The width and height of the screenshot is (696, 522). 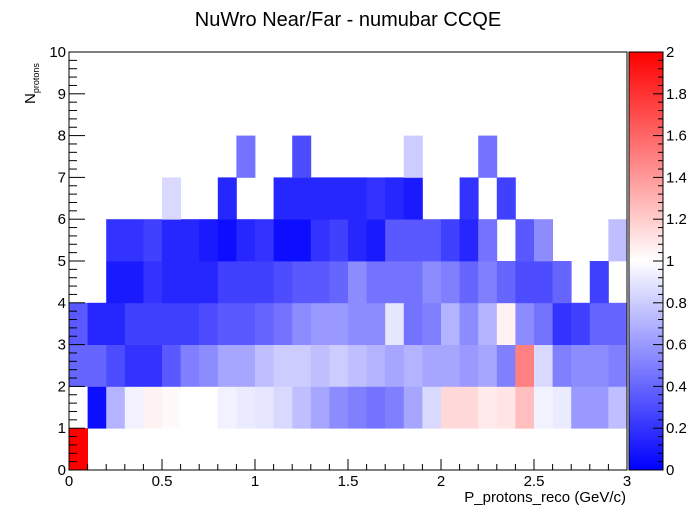 I want to click on colorbar-tick-label: 0.6, so click(x=676, y=345).